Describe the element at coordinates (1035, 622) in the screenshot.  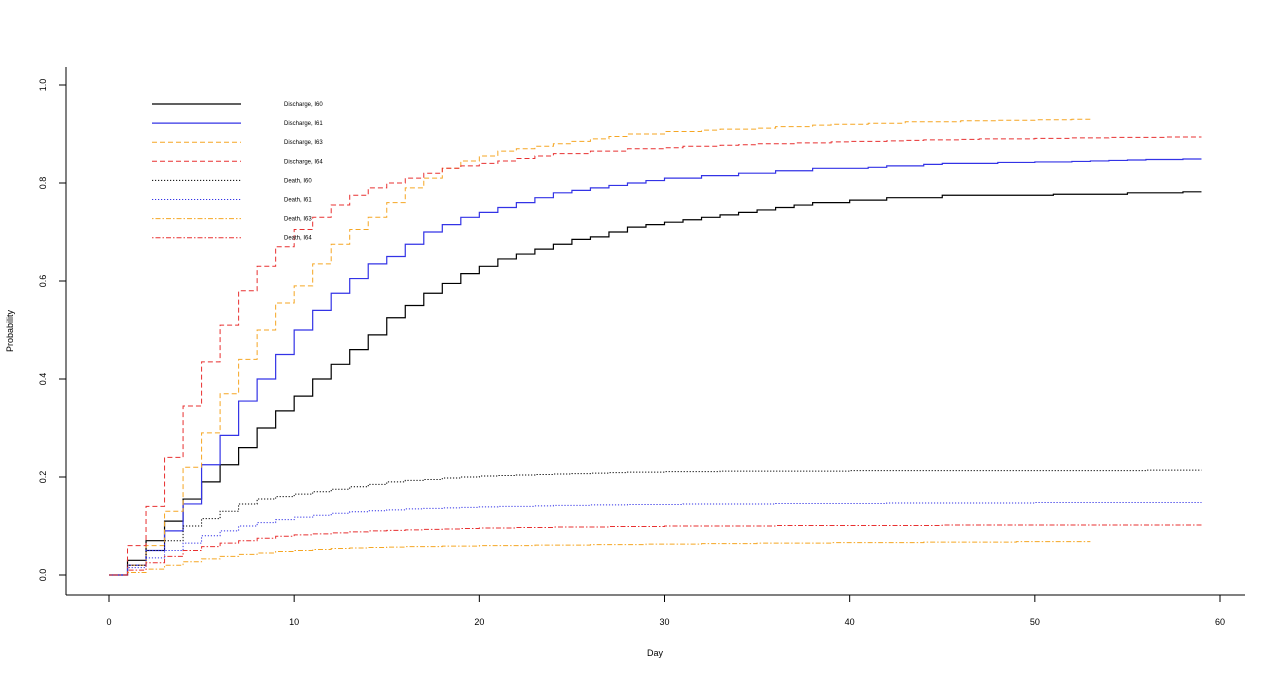
I see `x-tick-label: 50` at that location.